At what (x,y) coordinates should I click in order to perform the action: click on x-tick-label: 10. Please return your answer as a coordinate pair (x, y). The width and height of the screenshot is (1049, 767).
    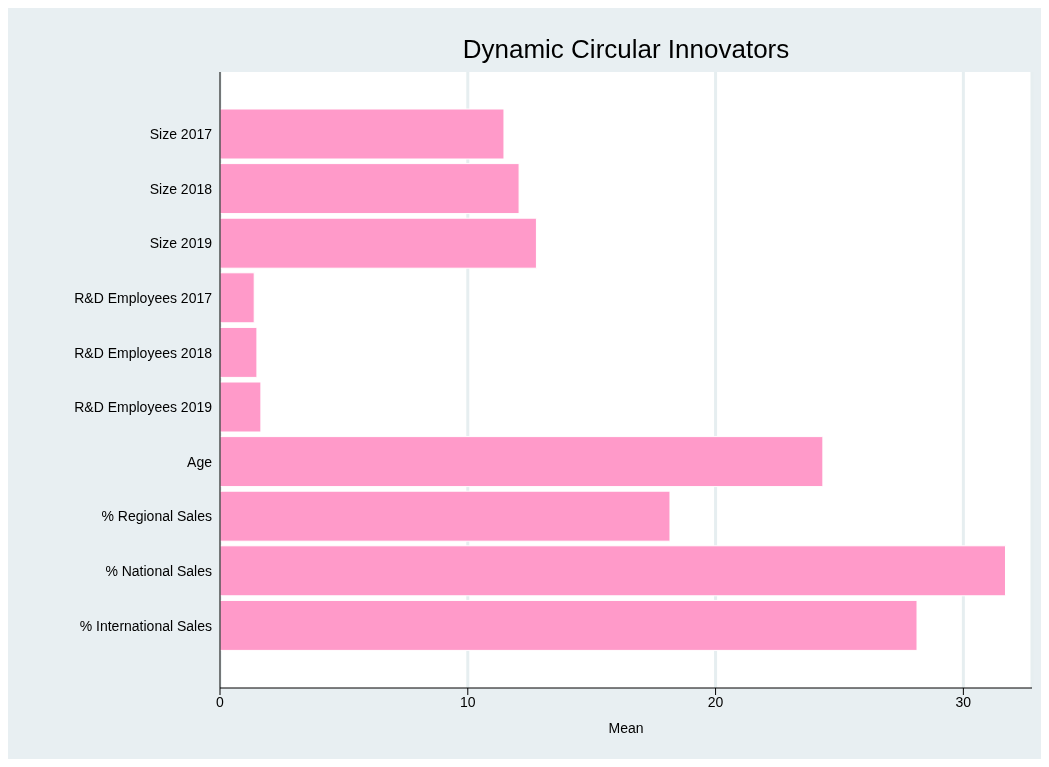
    Looking at the image, I should click on (468, 701).